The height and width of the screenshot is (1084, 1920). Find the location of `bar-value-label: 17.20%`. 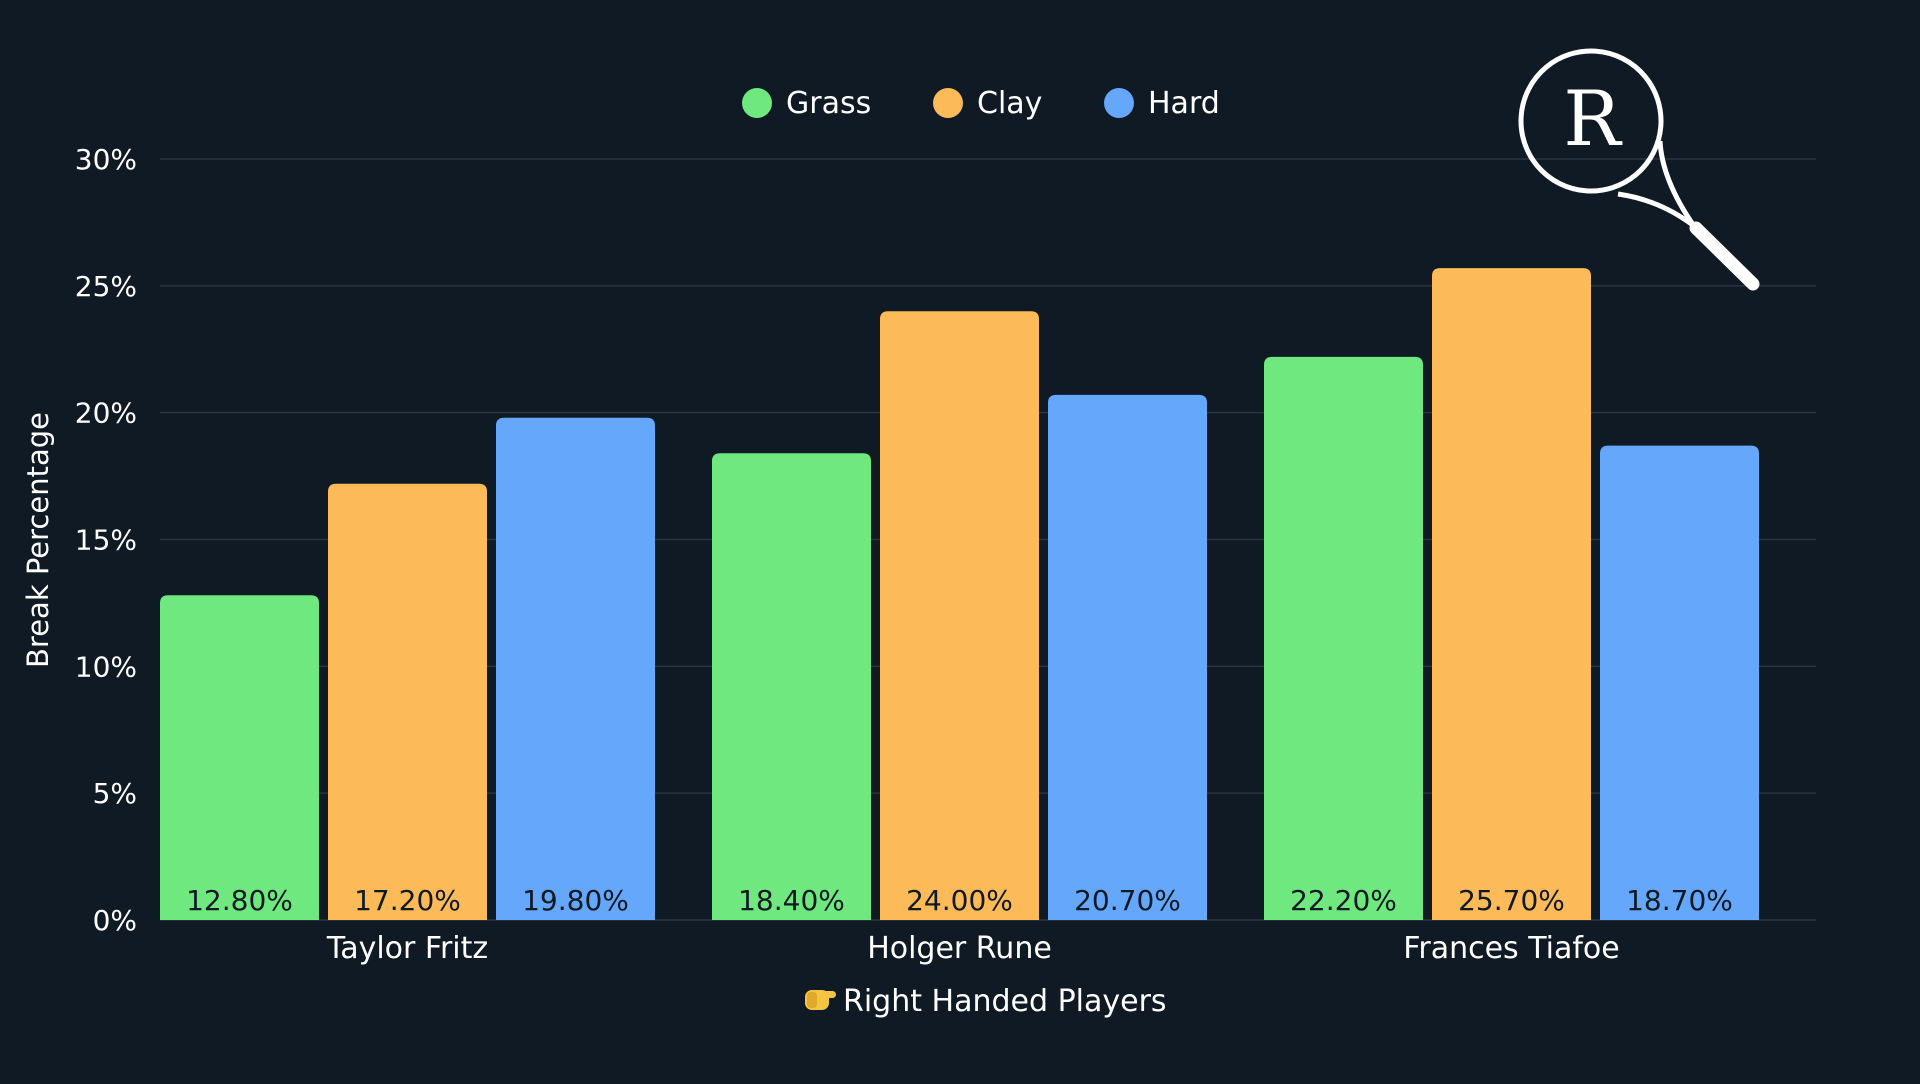

bar-value-label: 17.20% is located at coordinates (407, 900).